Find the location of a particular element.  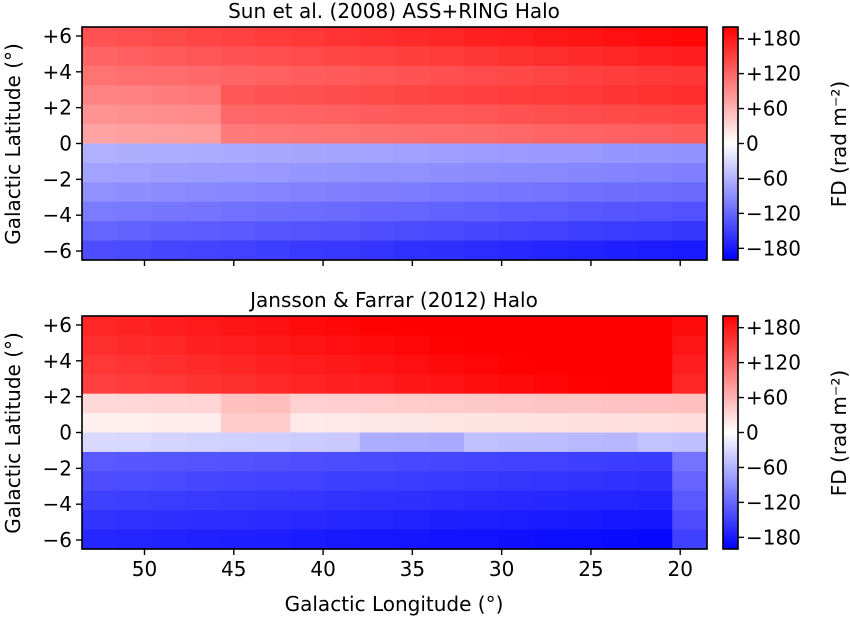

y-tick-label: 0 is located at coordinates (65, 144).